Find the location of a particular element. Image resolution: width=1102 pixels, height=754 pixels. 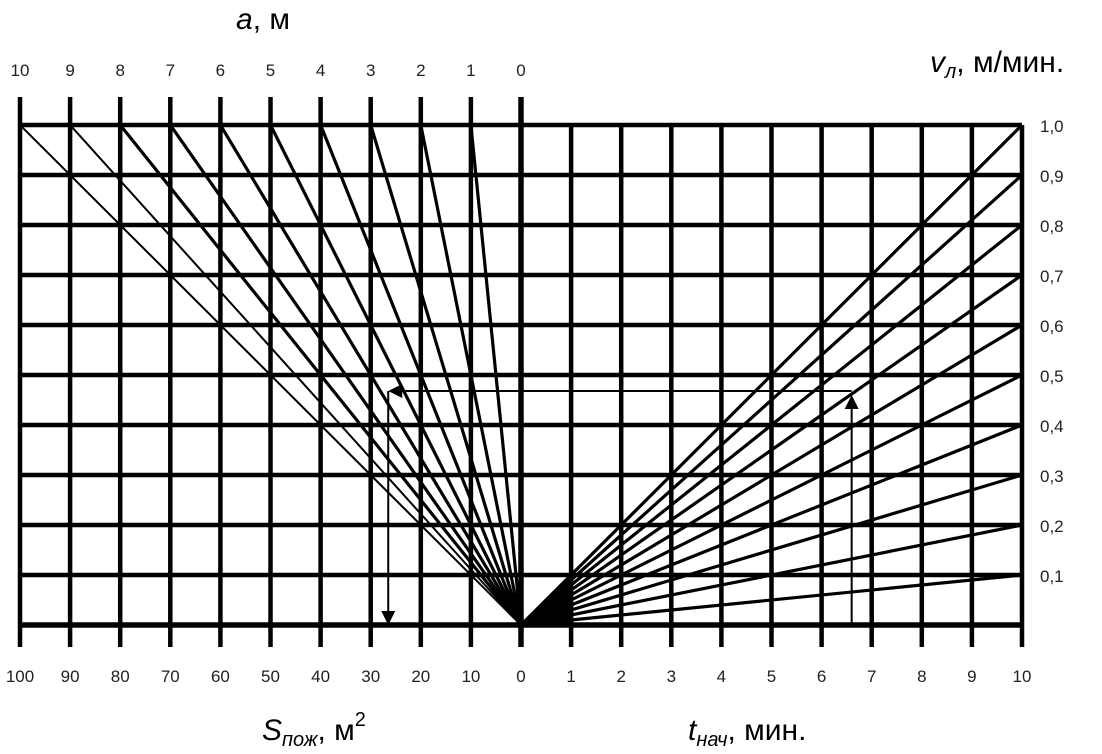

right-axis-title: vл, м/мин. is located at coordinates (997, 64).